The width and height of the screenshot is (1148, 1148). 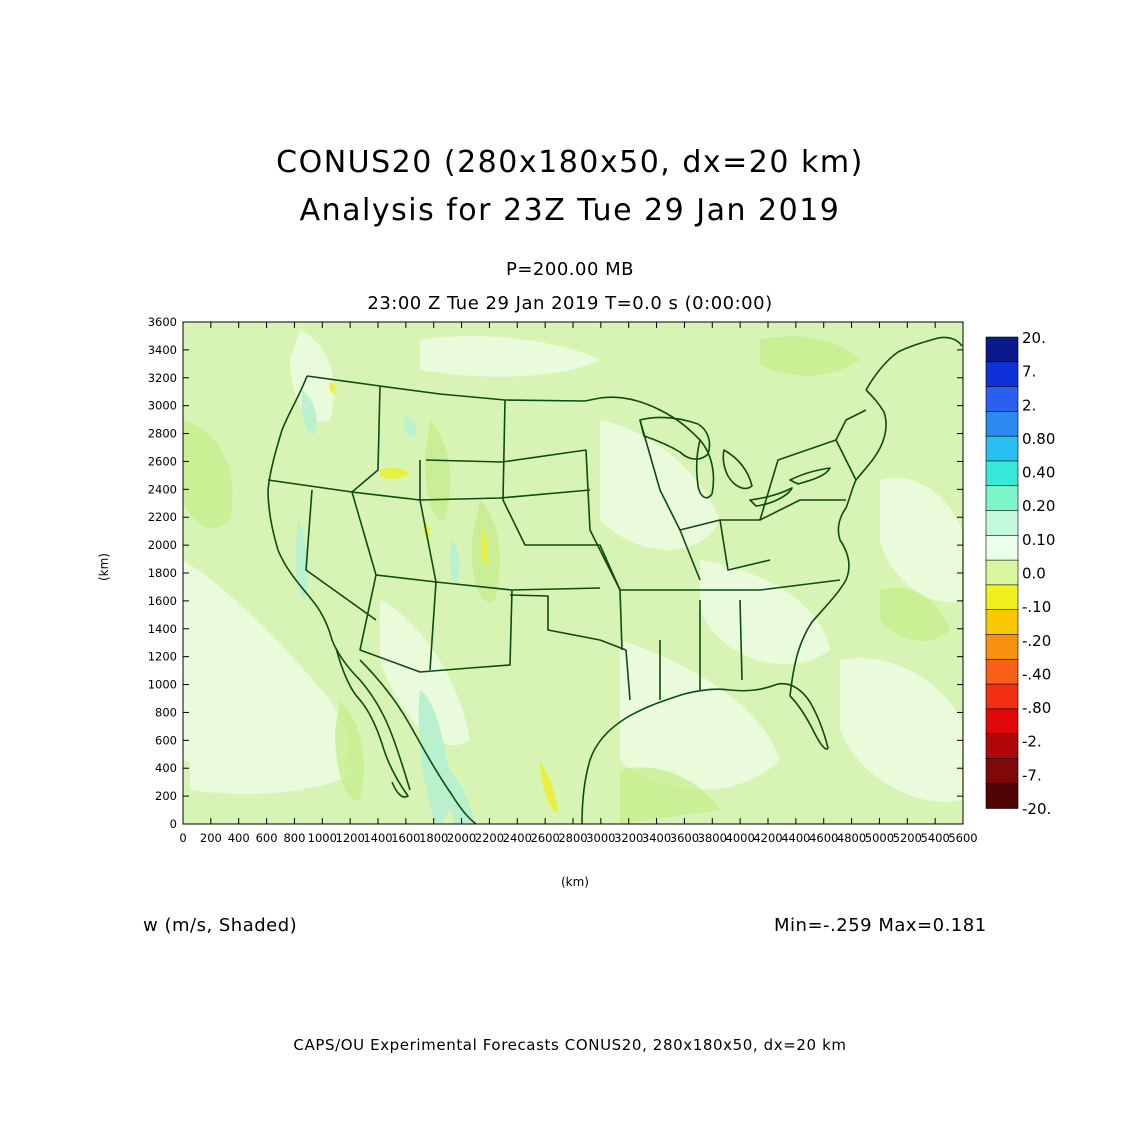 What do you see at coordinates (104, 567) in the screenshot?
I see `y-axis-label: (km)` at bounding box center [104, 567].